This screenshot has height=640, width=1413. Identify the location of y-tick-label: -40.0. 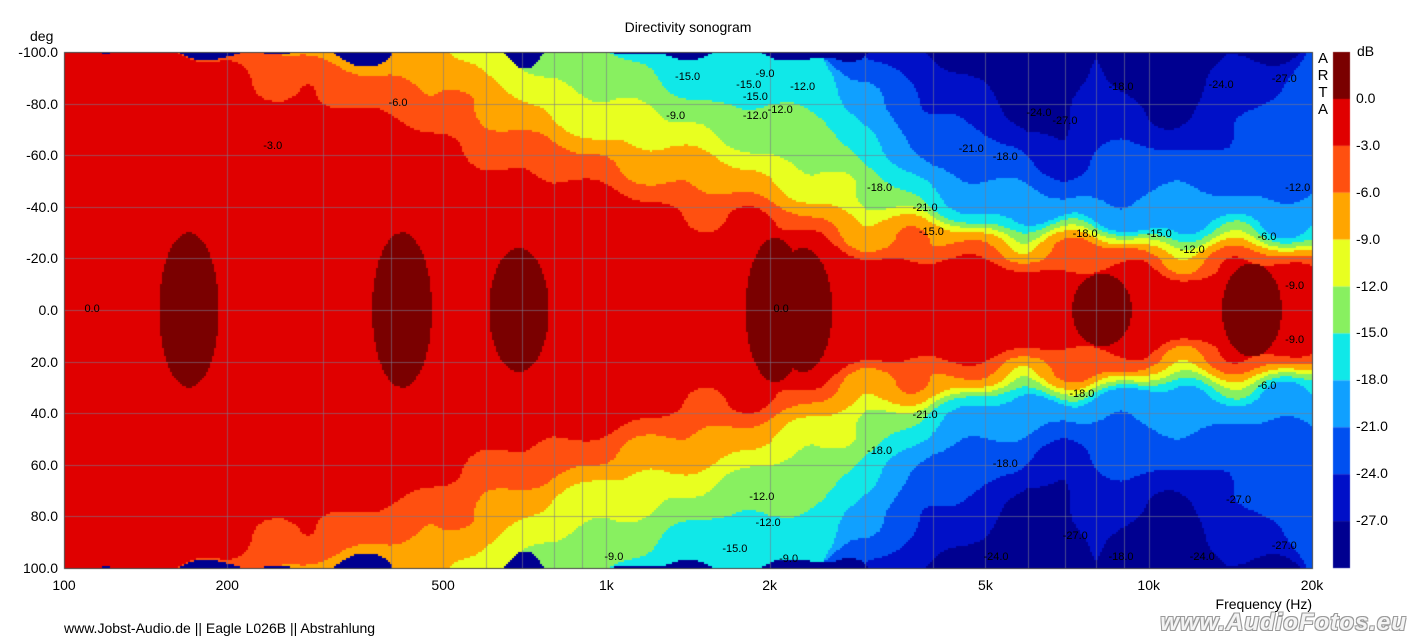
(42, 206).